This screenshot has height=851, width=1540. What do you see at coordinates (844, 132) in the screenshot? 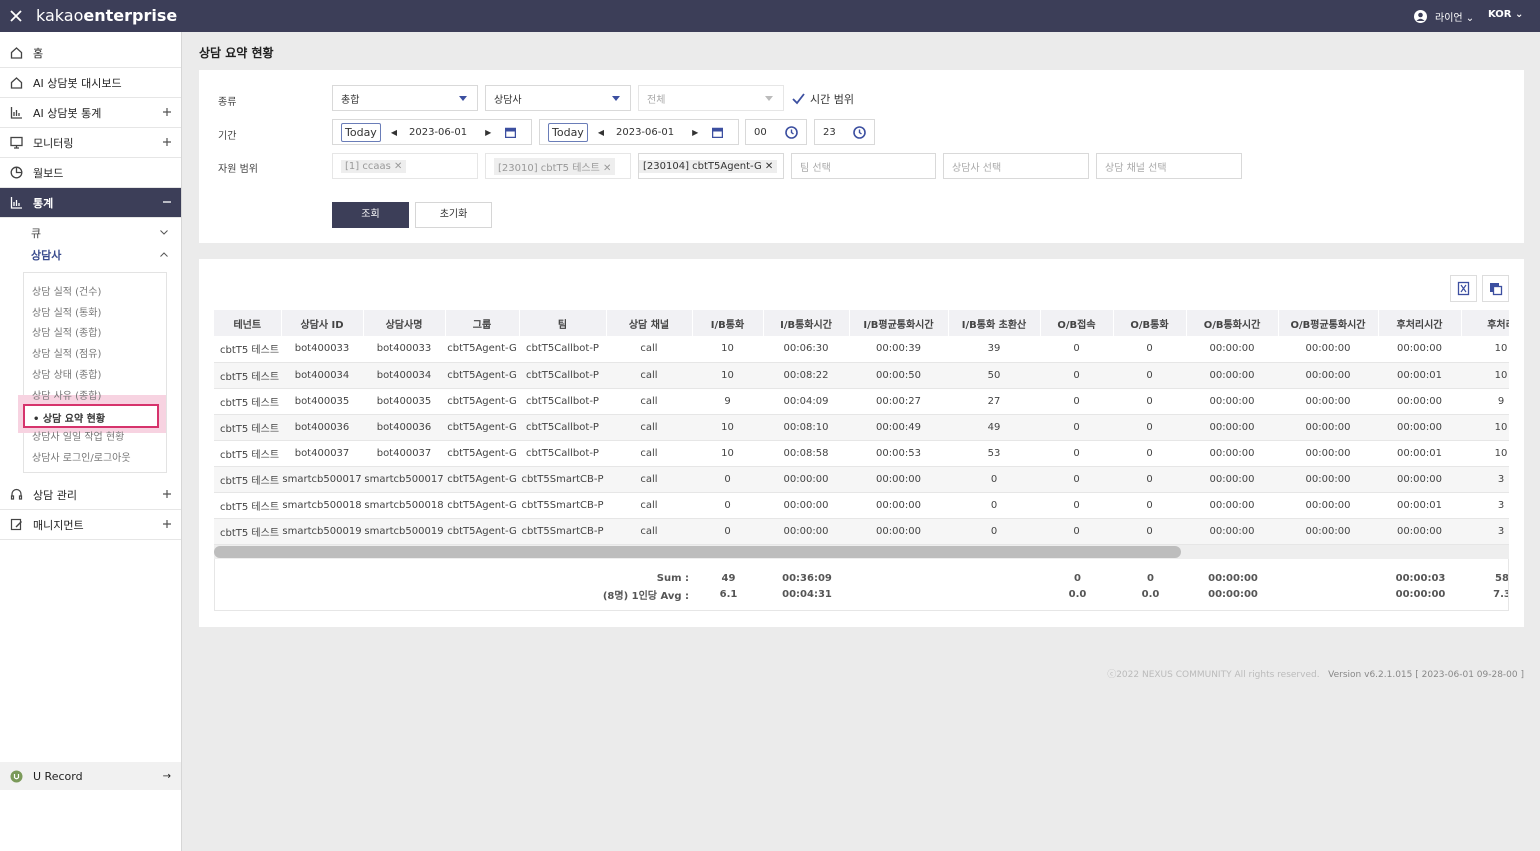
I see `end-hour: 23` at bounding box center [844, 132].